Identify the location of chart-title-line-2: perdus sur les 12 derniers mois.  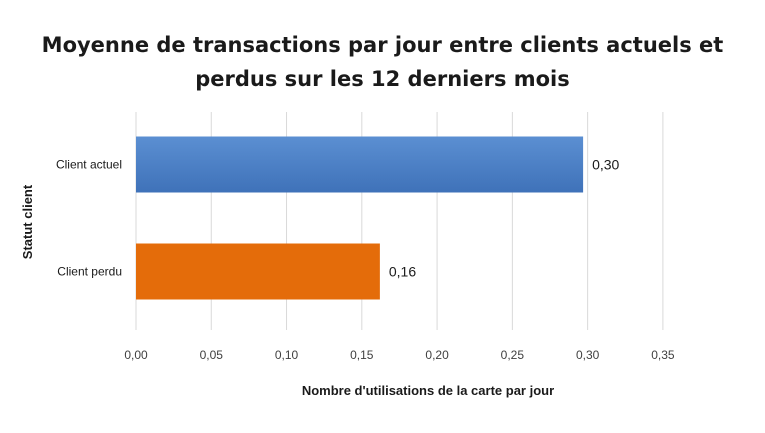
(382, 79).